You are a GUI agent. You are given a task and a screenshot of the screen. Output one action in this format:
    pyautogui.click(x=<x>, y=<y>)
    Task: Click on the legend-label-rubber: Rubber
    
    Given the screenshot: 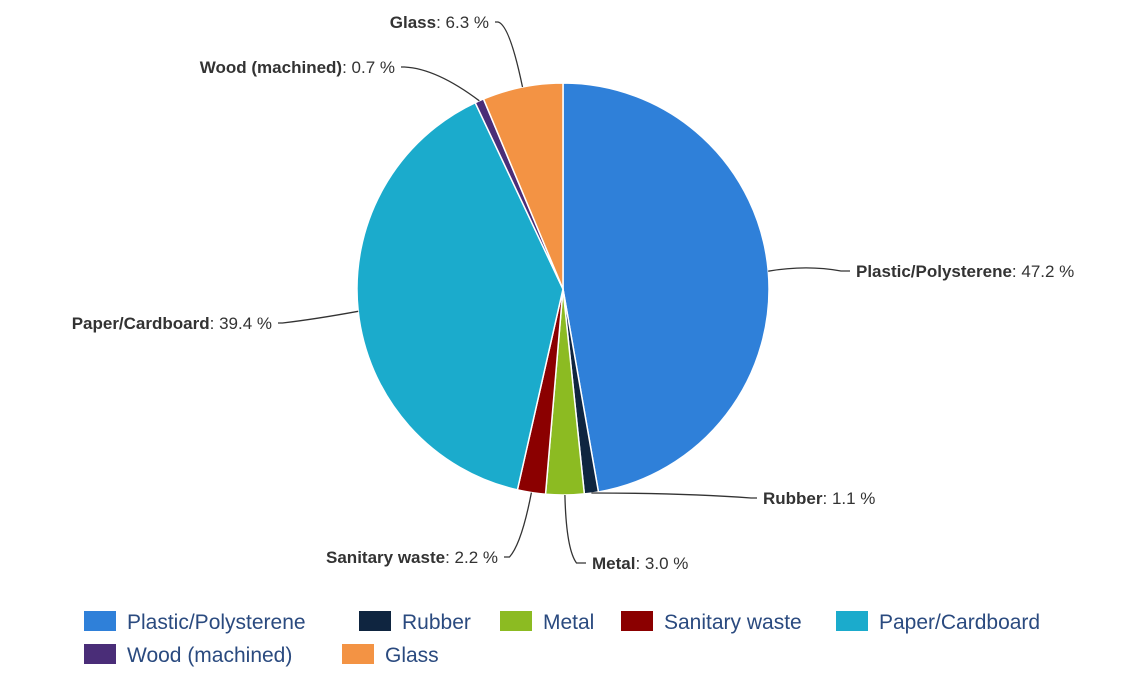 What is the action you would take?
    pyautogui.click(x=436, y=622)
    